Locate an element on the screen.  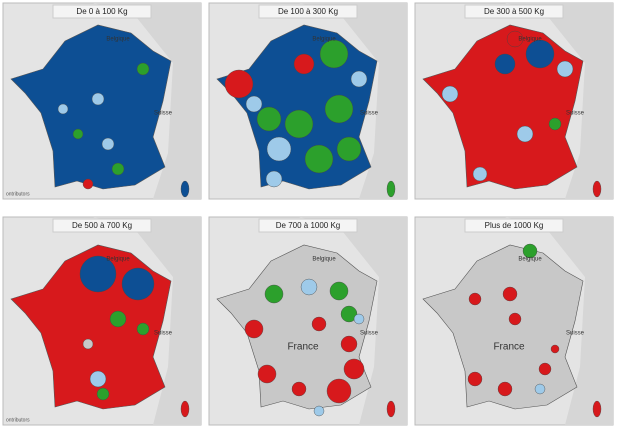
panel-title: De 500 à 700 Kg is located at coordinates (102, 225).